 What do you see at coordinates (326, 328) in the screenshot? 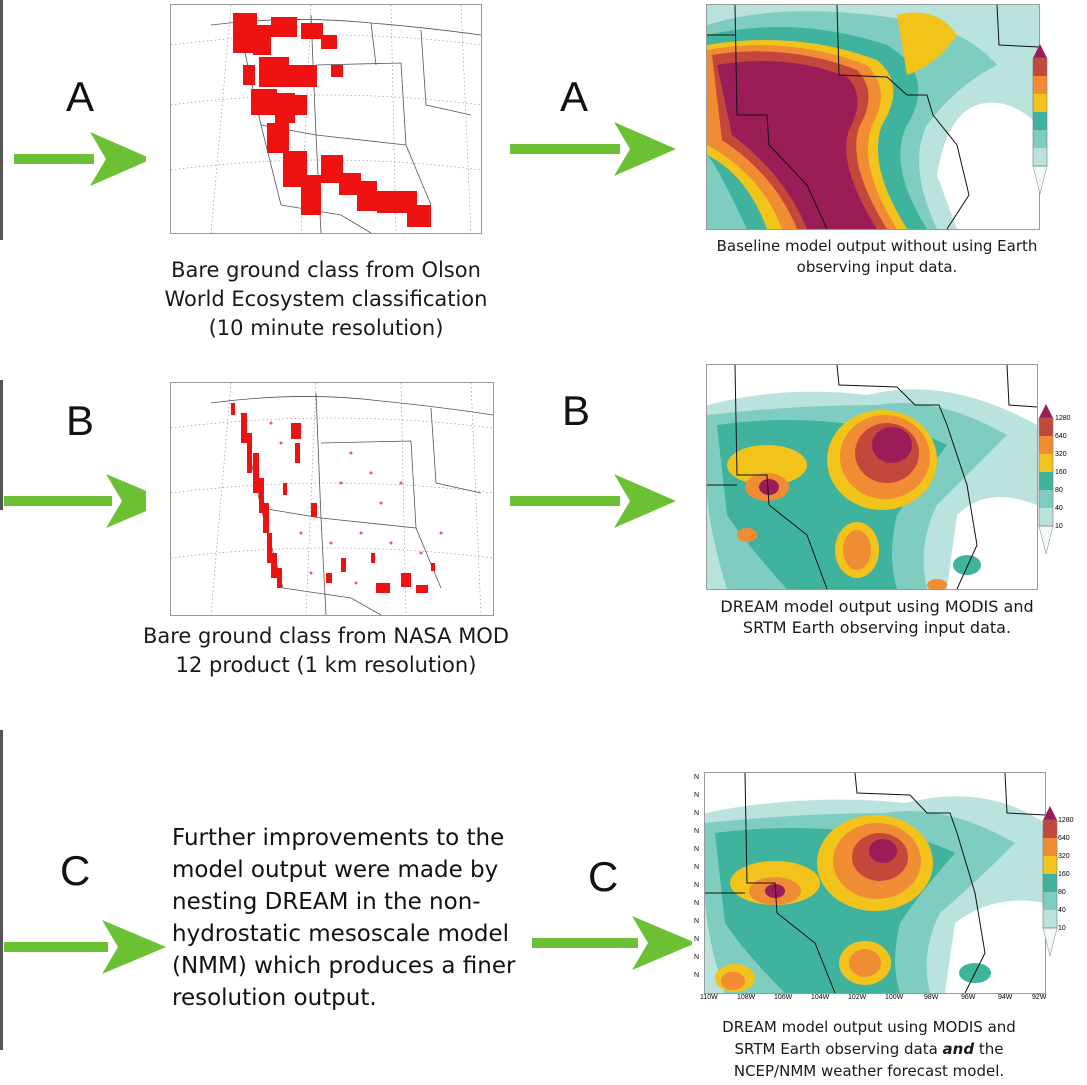
I see `caption-line: (10 minute resolution)` at bounding box center [326, 328].